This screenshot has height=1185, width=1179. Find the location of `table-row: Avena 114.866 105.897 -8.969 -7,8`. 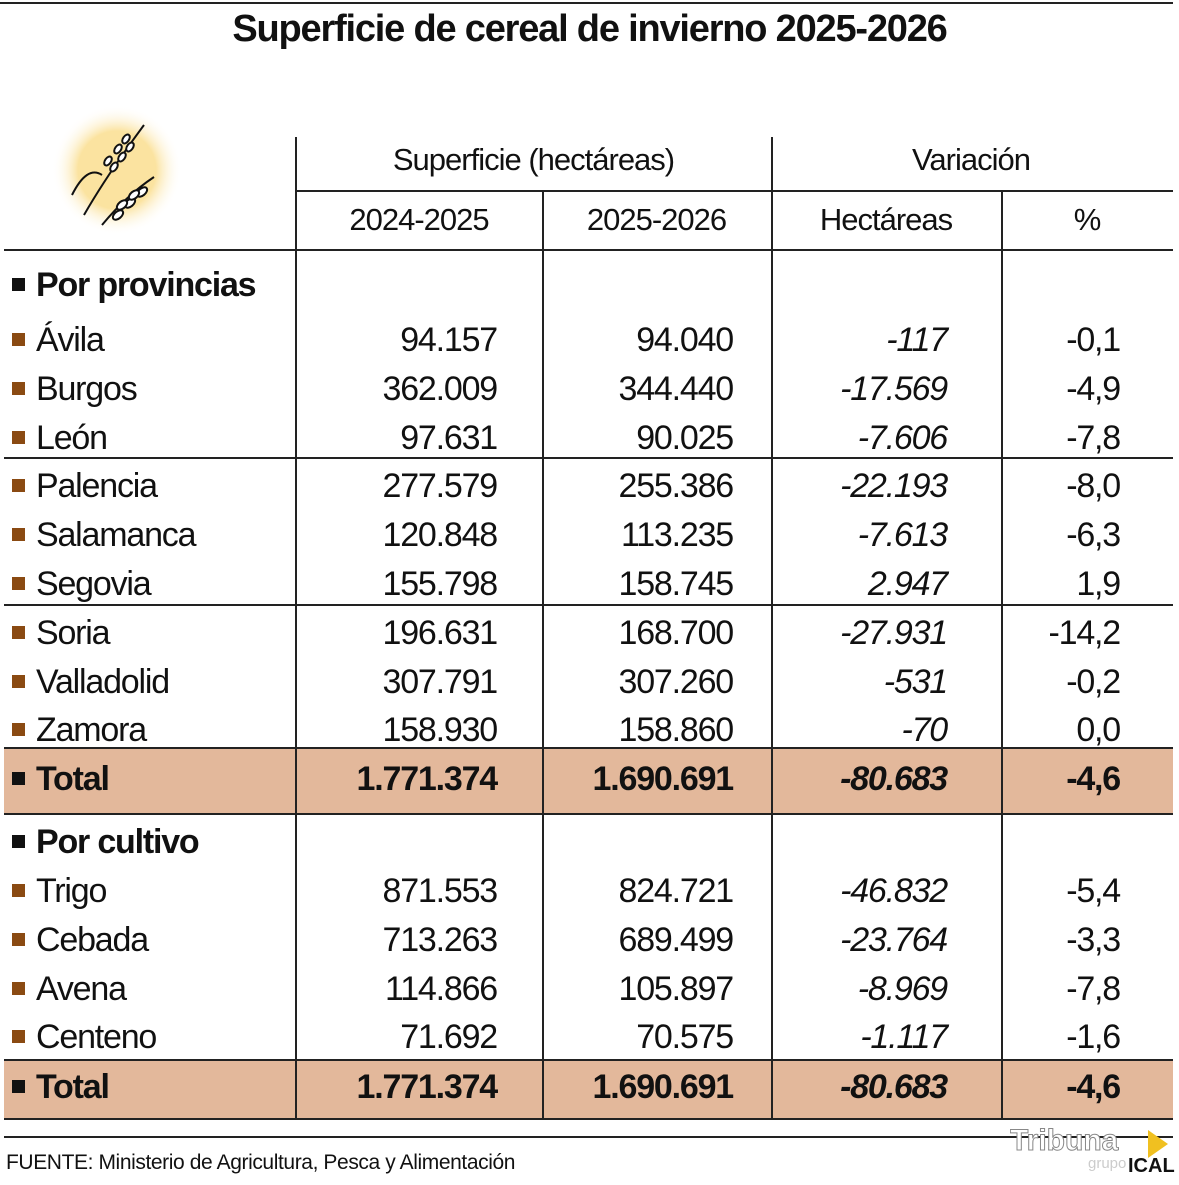

table-row: Avena 114.866 105.897 -8.969 -7,8 is located at coordinates (586, 989).